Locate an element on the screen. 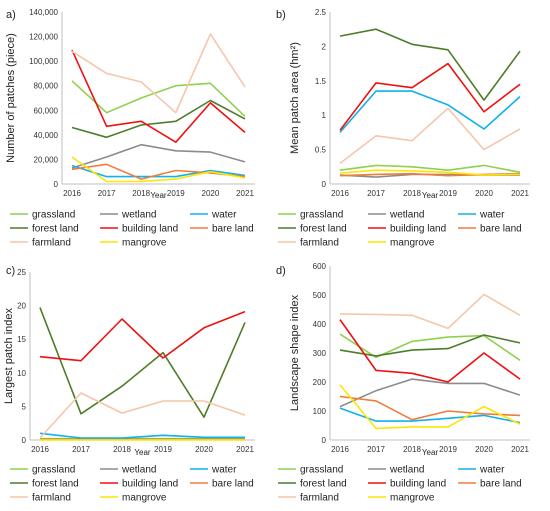  y-tick-label: 0.5 is located at coordinates (321, 150).